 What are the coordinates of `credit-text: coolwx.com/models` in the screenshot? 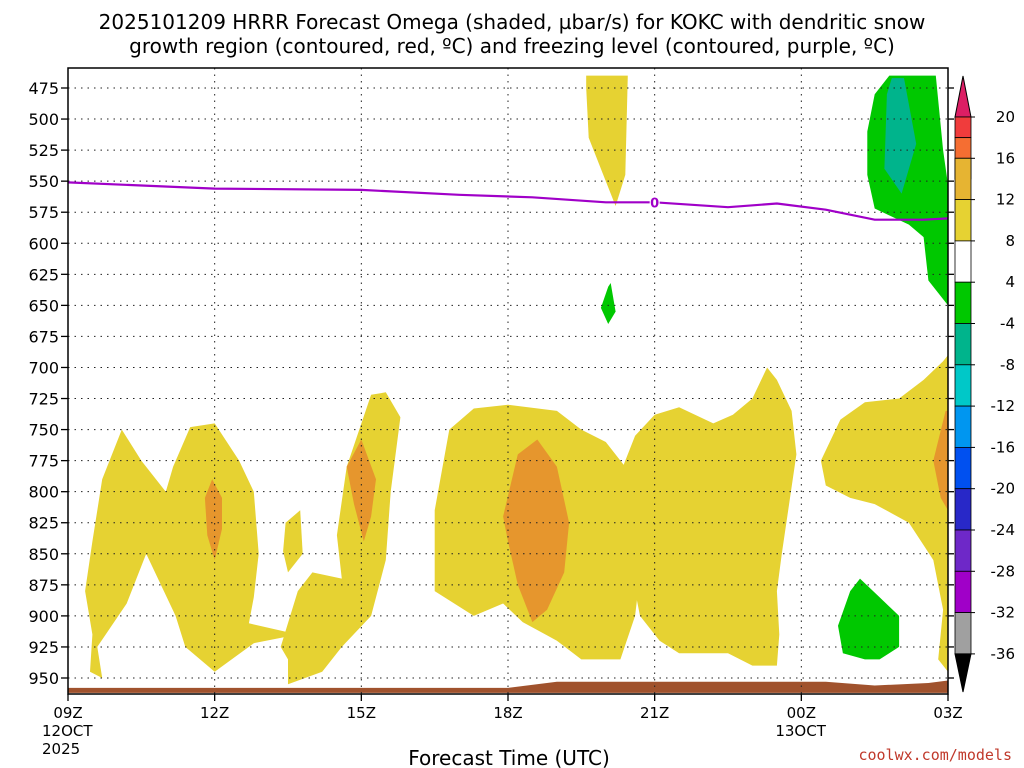 It's located at (935, 755).